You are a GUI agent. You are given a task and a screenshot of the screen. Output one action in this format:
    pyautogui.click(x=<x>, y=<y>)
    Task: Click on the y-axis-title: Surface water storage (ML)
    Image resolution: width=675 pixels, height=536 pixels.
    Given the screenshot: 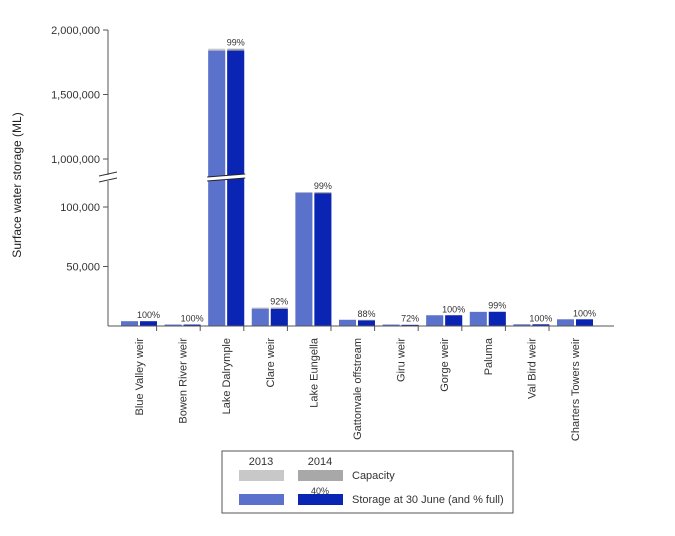 What is the action you would take?
    pyautogui.click(x=17, y=184)
    